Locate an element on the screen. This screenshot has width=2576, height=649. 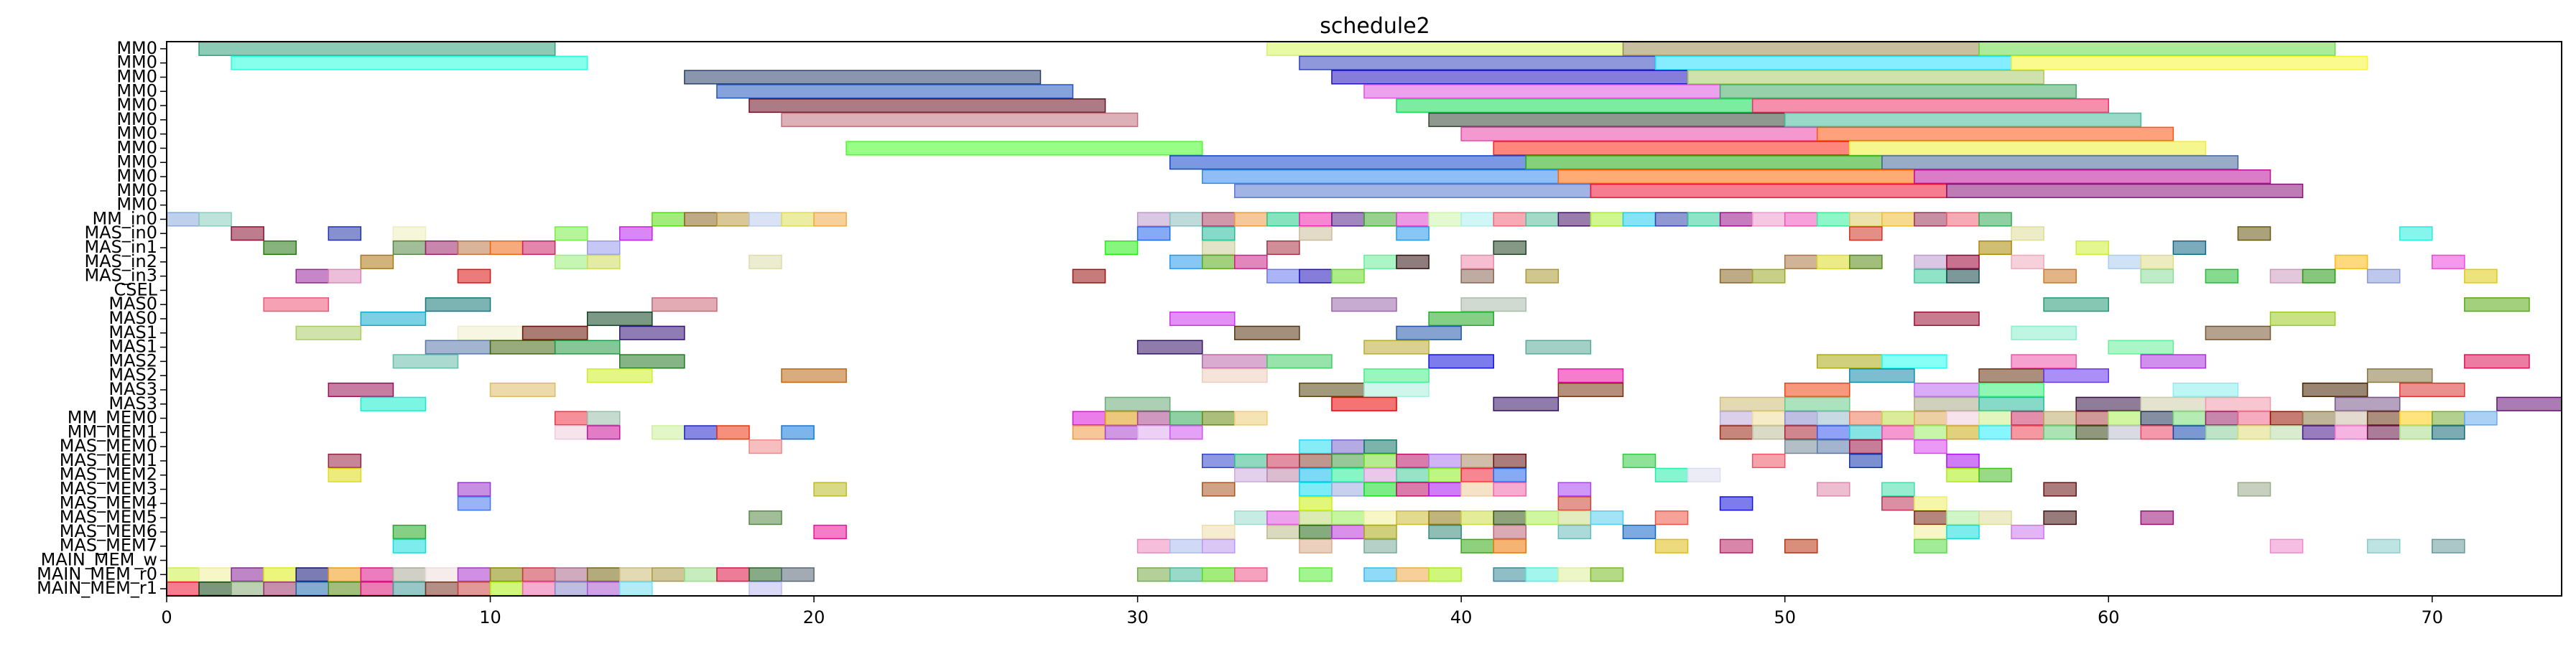
y-tick-label-38: MAIN_MEM_r1 is located at coordinates (97, 588).